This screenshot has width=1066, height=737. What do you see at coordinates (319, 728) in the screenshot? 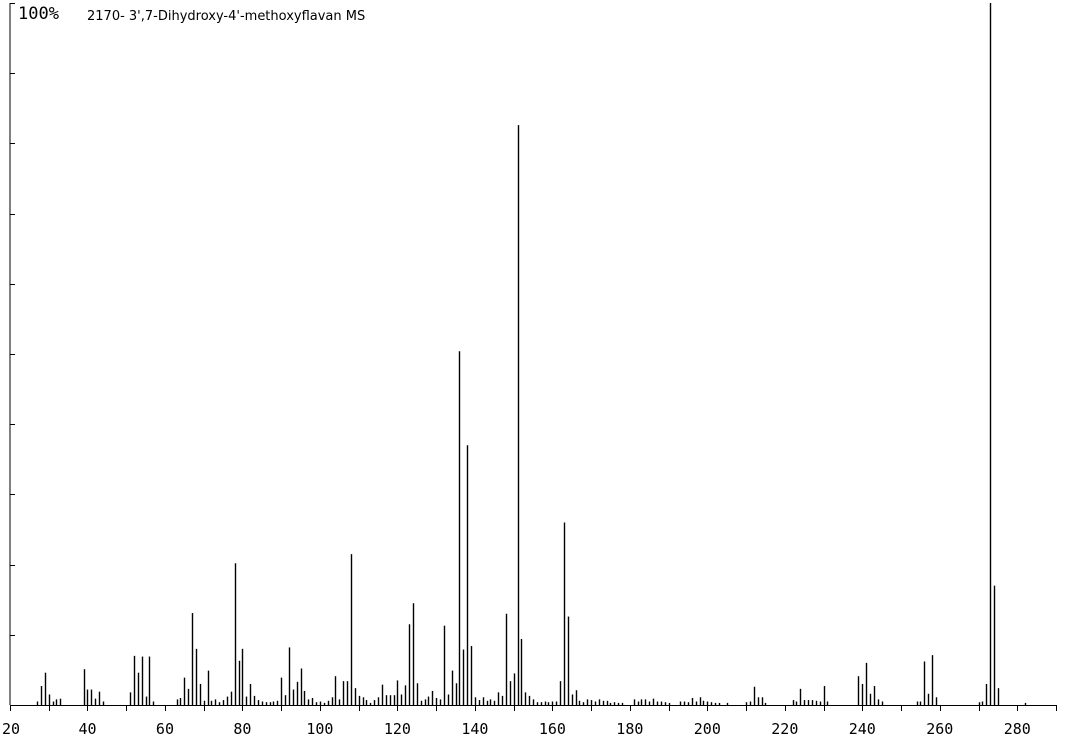
I see `x-tick-label-100: 100` at bounding box center [319, 728].